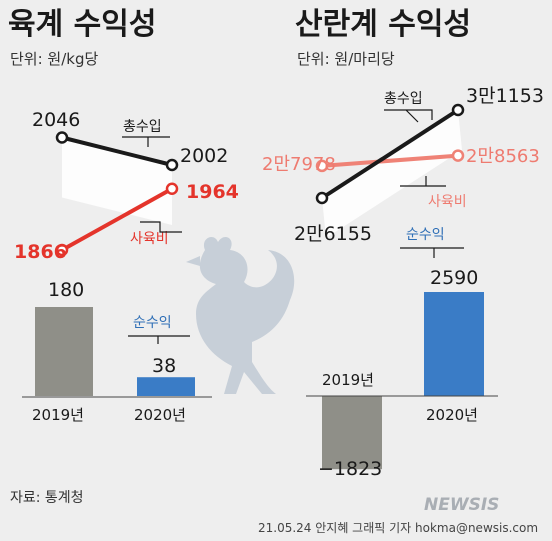 Image resolution: width=552 pixels, height=541 pixels. Describe the element at coordinates (352, 433) in the screenshot. I see `right-profit-bar-2019` at that location.